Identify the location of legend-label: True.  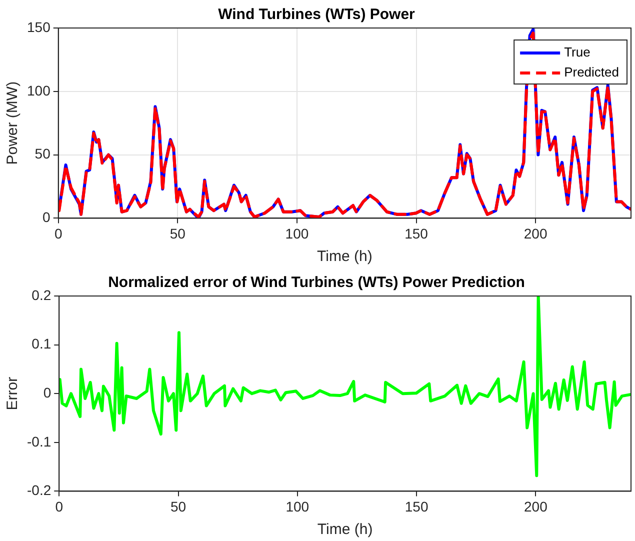
(577, 52).